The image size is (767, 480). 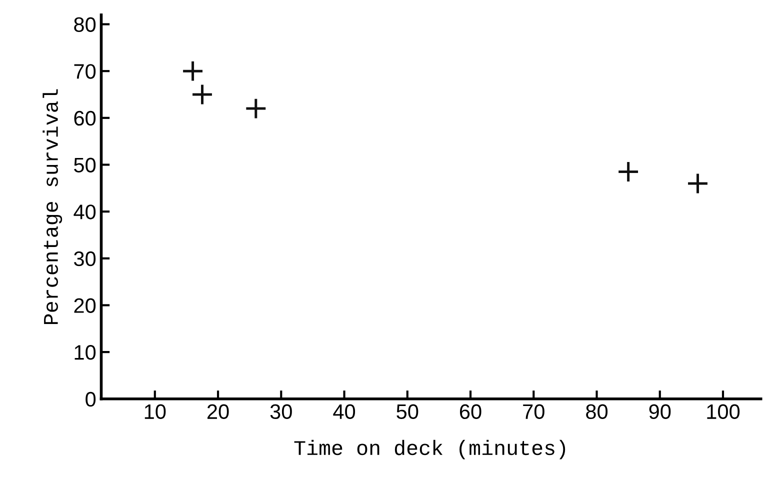 What do you see at coordinates (597, 412) in the screenshot?
I see `x-tick-label: 80` at bounding box center [597, 412].